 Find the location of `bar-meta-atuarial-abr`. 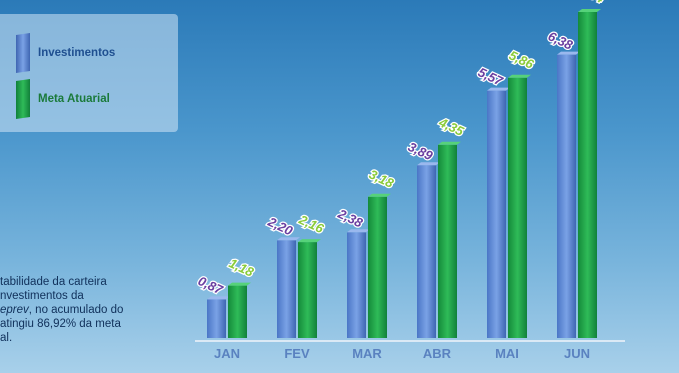

bar-meta-atuarial-abr is located at coordinates (447, 241).